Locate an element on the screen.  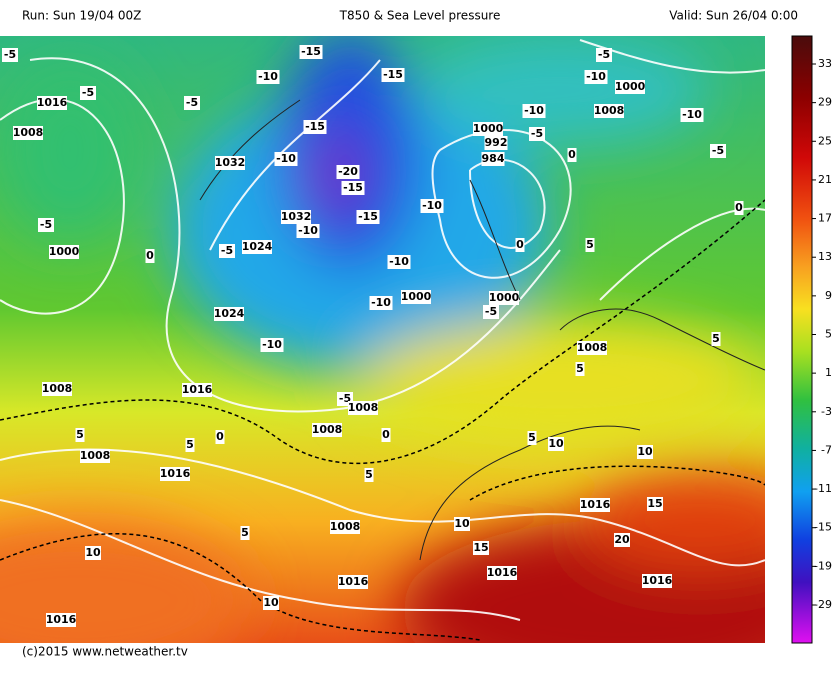
contour-label-text: 5 is located at coordinates (590, 244).